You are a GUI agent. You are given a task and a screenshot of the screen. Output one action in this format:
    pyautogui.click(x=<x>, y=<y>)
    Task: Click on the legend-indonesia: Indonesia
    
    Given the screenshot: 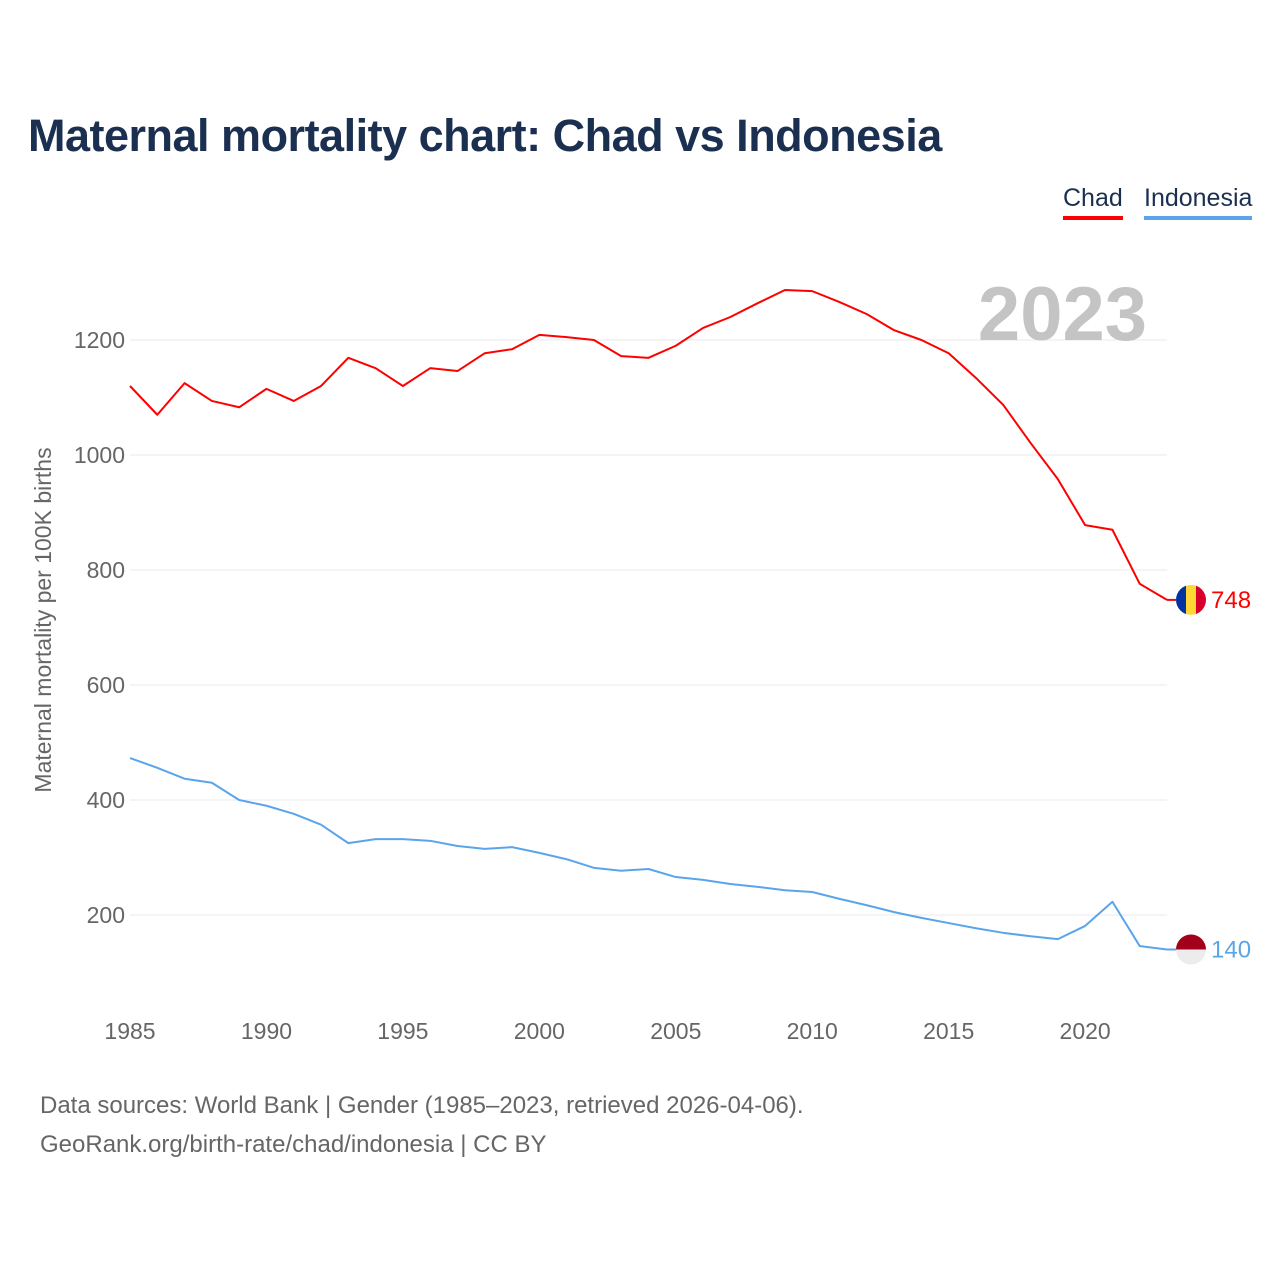 What is the action you would take?
    pyautogui.click(x=1198, y=202)
    